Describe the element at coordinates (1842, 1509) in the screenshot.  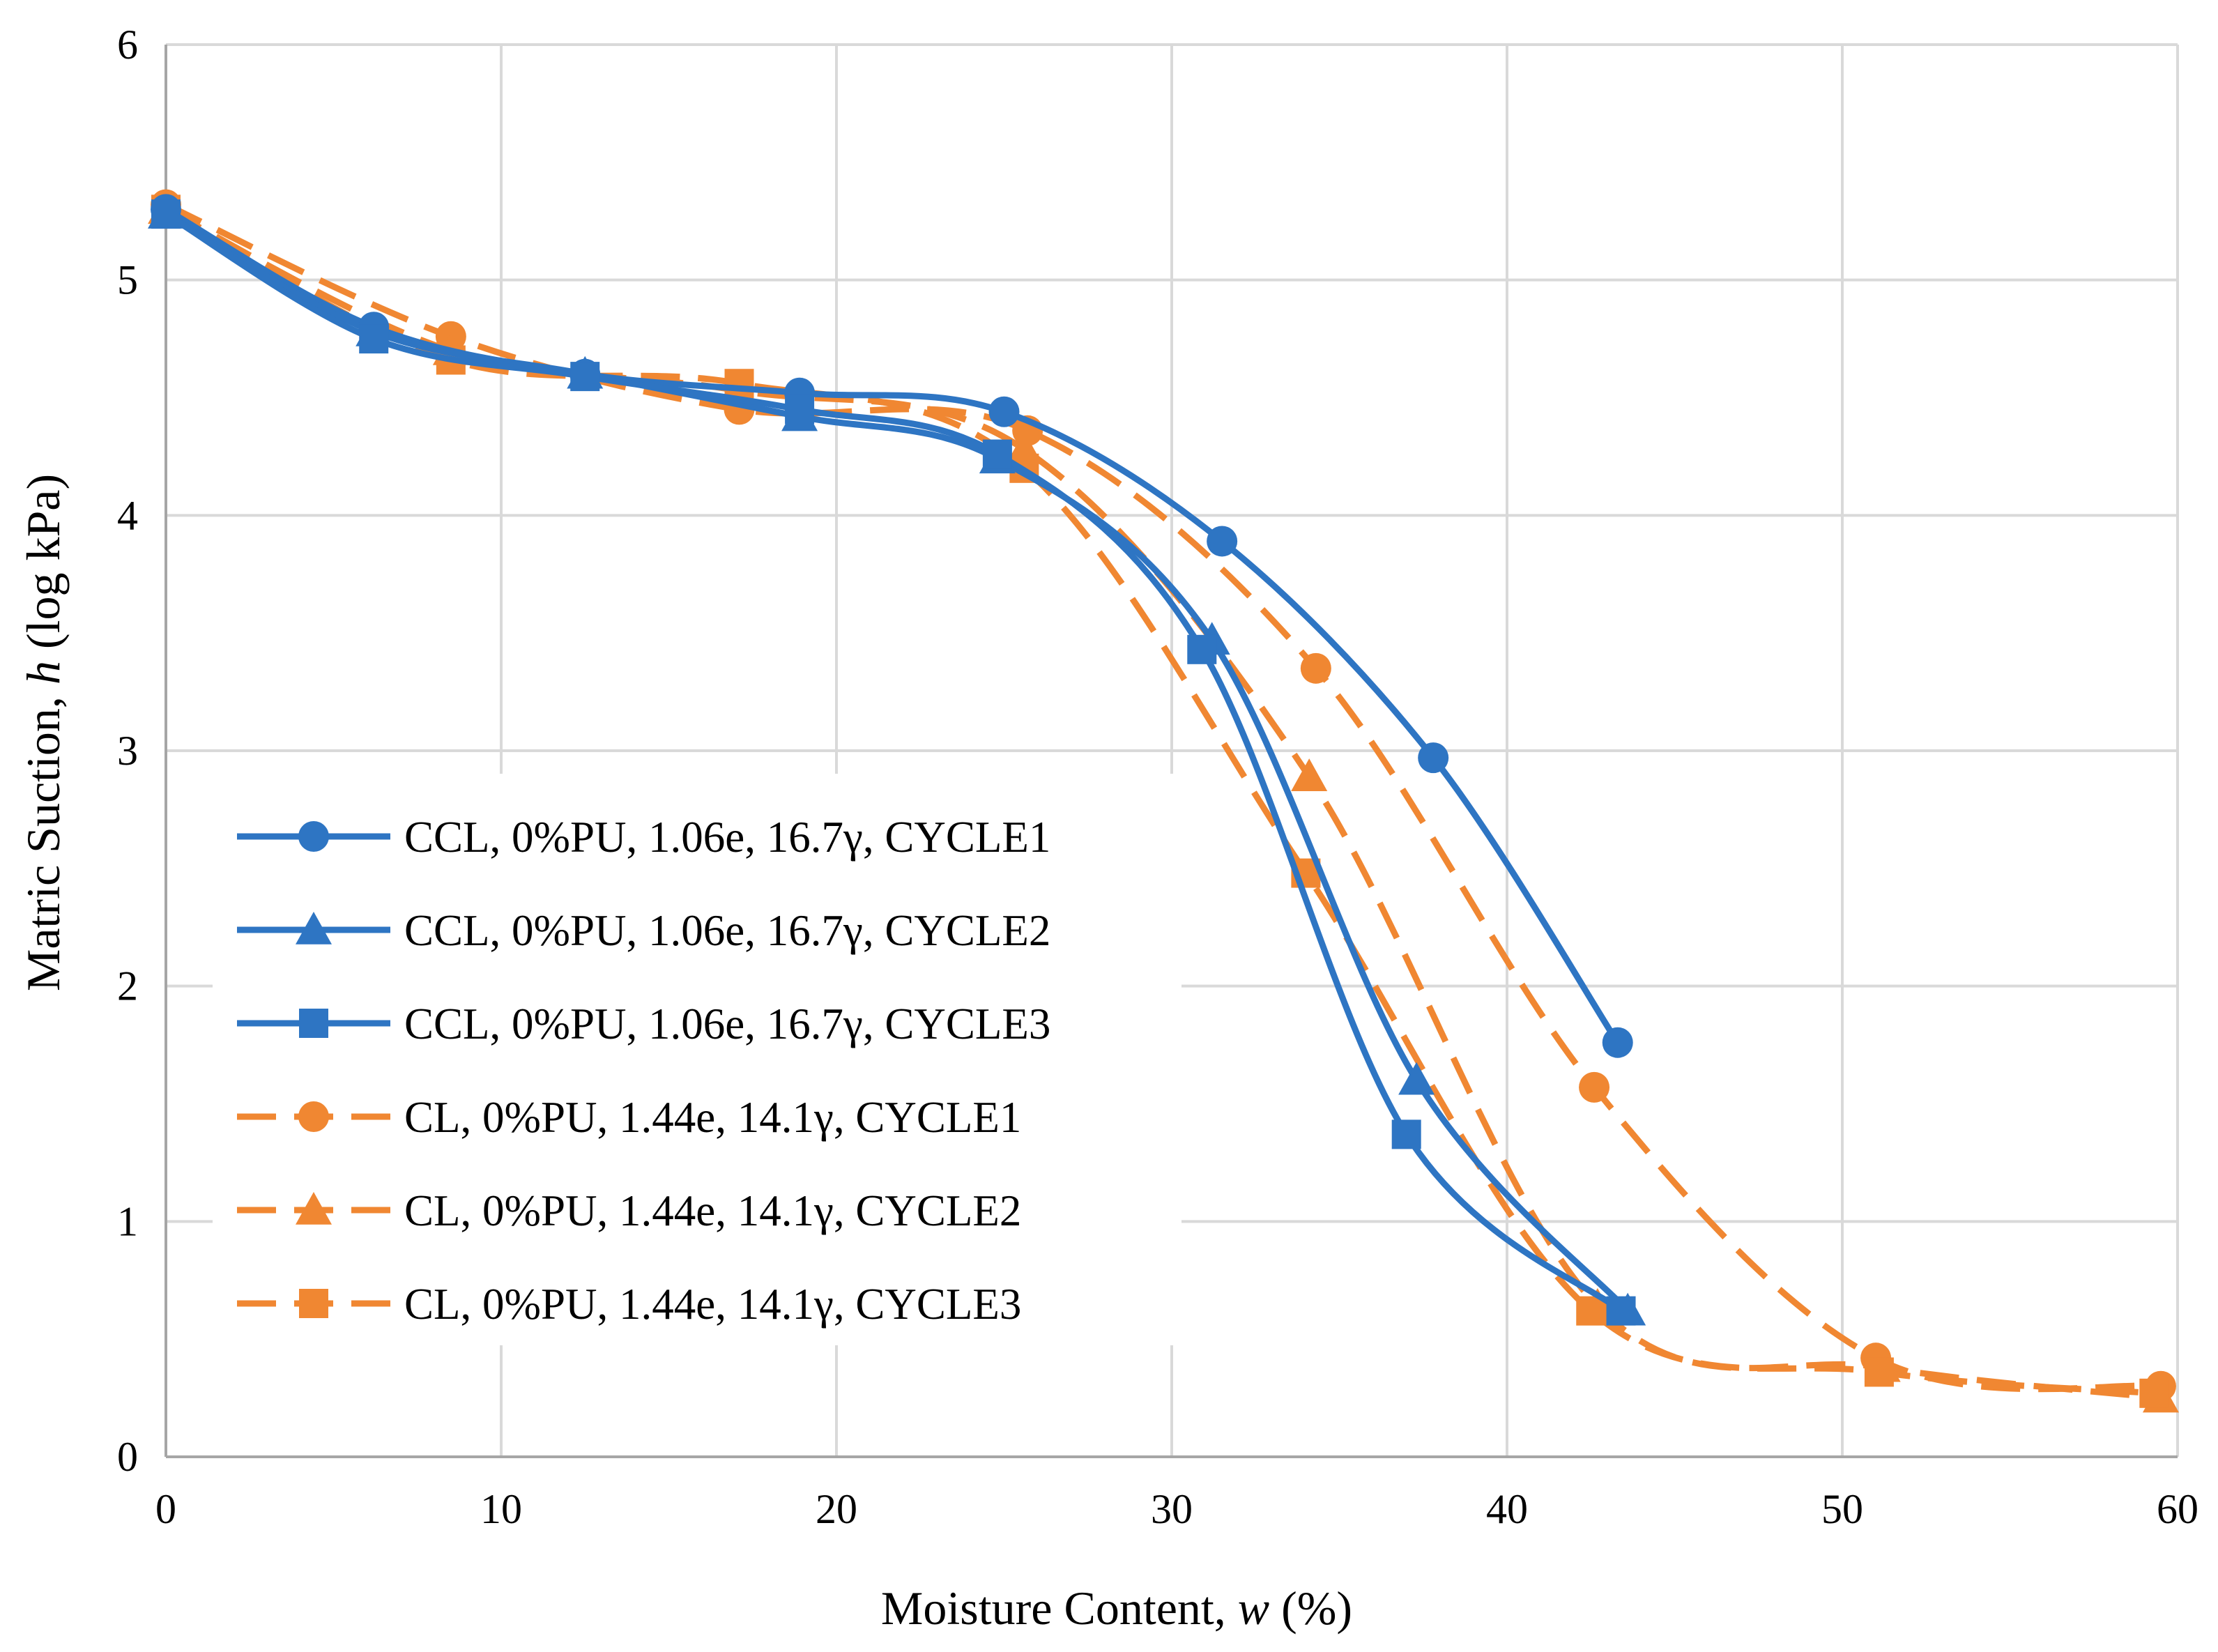
I see `x-tick-label: 50` at that location.